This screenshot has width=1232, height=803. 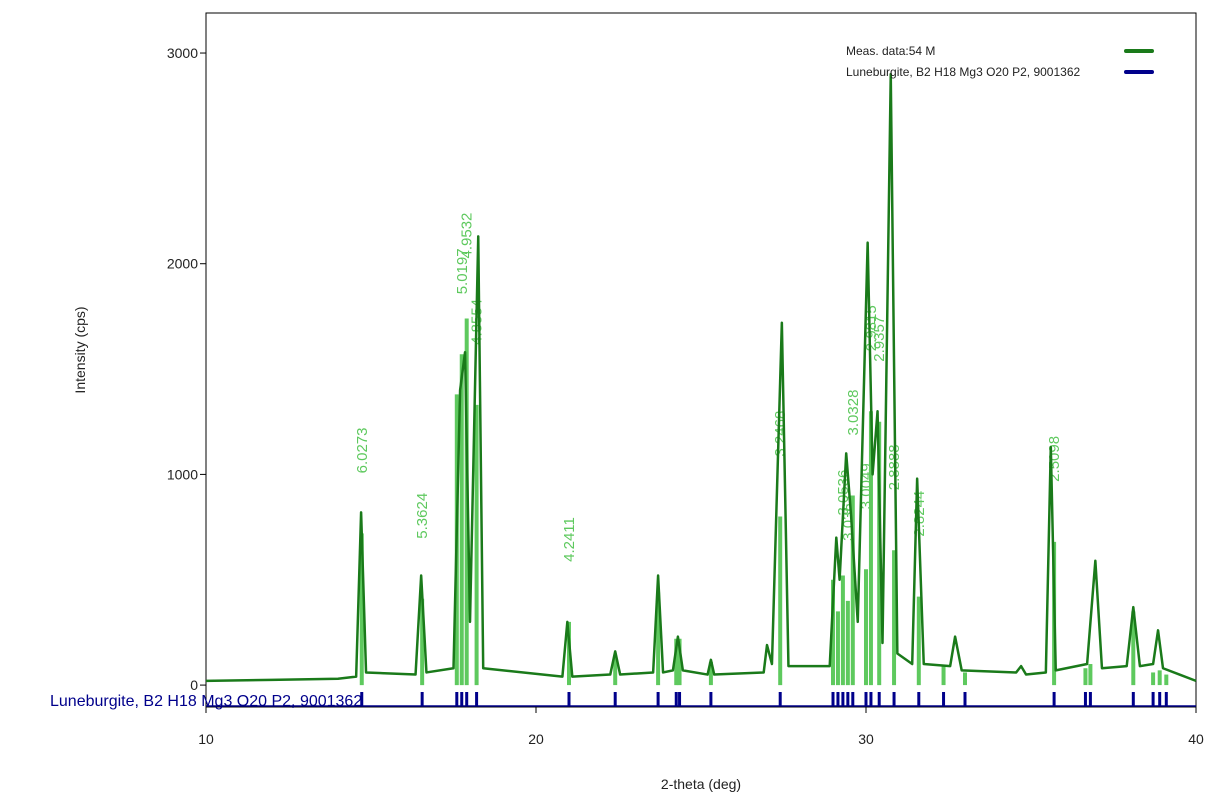 What do you see at coordinates (536, 739) in the screenshot?
I see `x-tick-label: 20` at bounding box center [536, 739].